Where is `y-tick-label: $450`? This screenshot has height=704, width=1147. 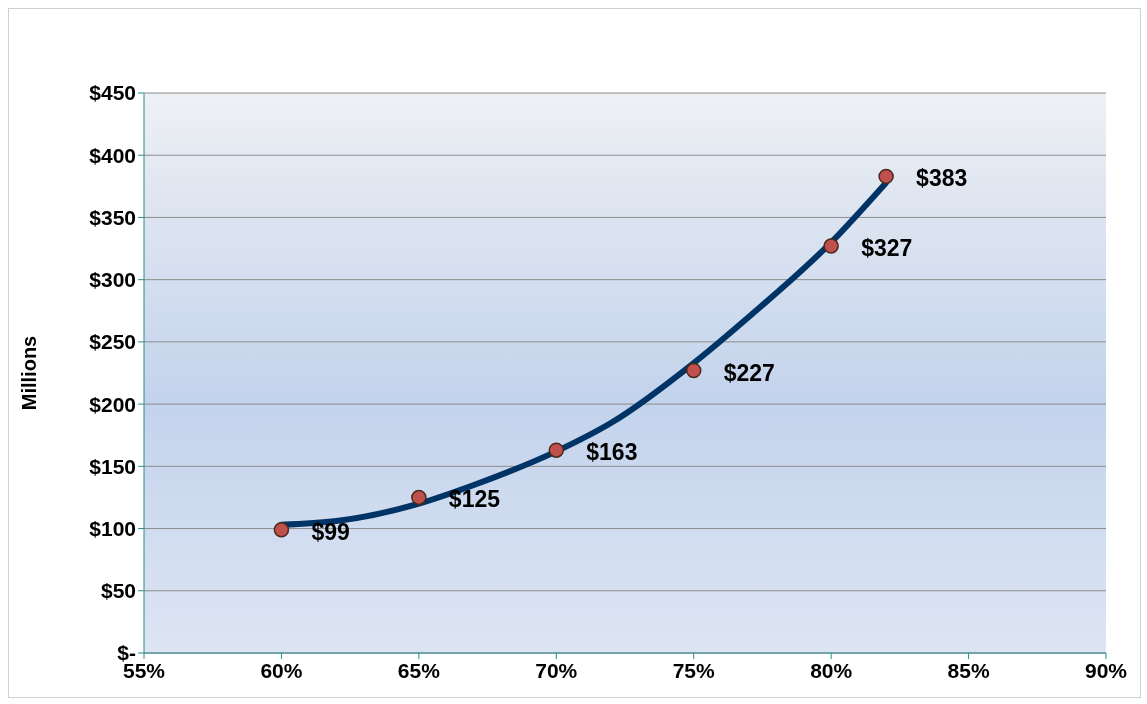 y-tick-label: $450 is located at coordinates (112, 93).